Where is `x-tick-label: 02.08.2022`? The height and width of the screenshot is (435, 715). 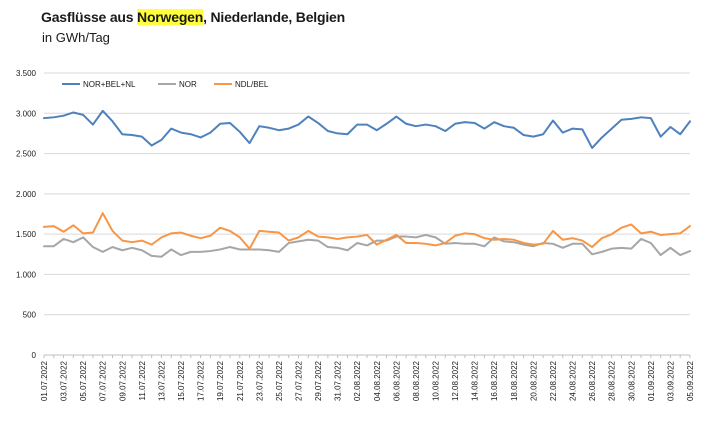 x-tick-label: 02.08.2022 is located at coordinates (357, 380).